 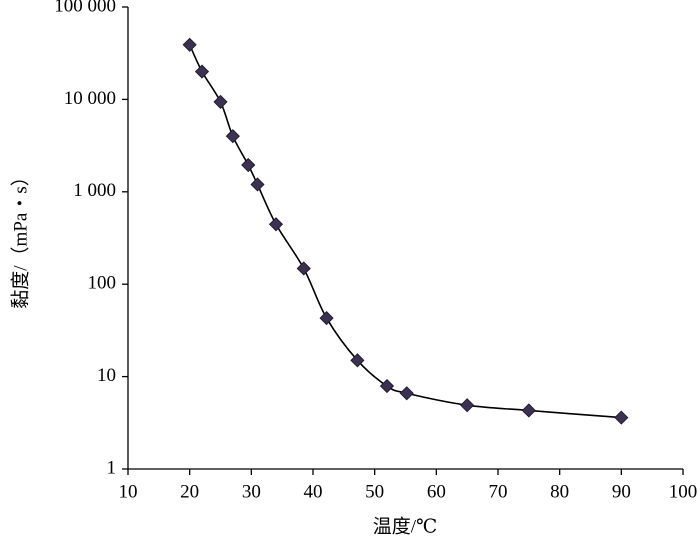 I want to click on y-tick-label: 1 000, so click(x=94, y=190).